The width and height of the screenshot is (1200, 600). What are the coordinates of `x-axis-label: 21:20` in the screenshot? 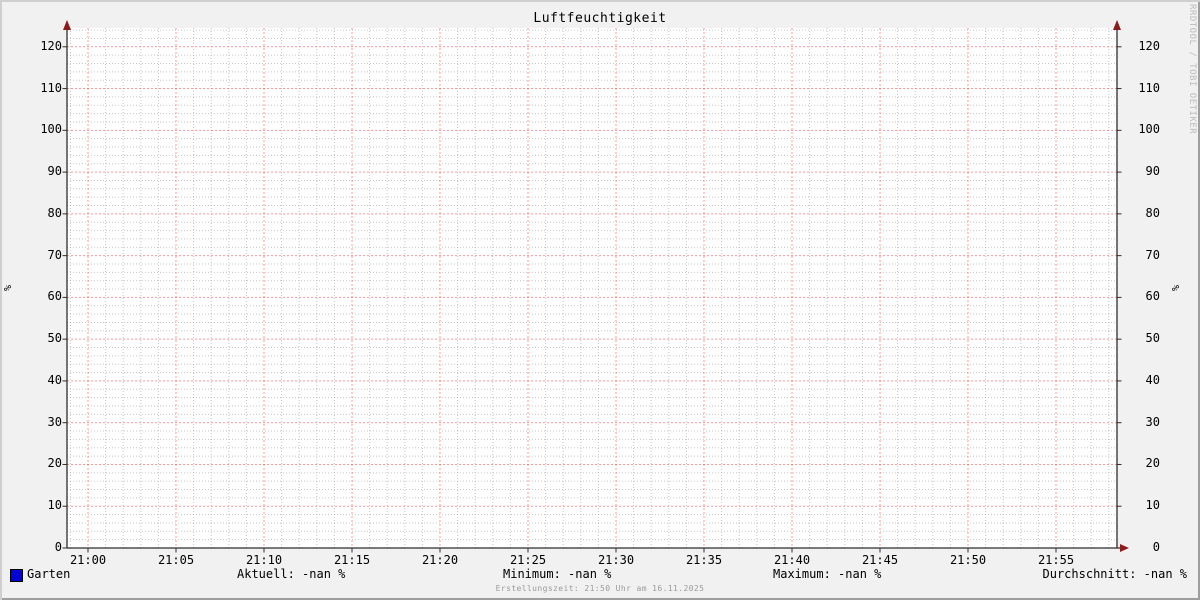 It's located at (440, 560).